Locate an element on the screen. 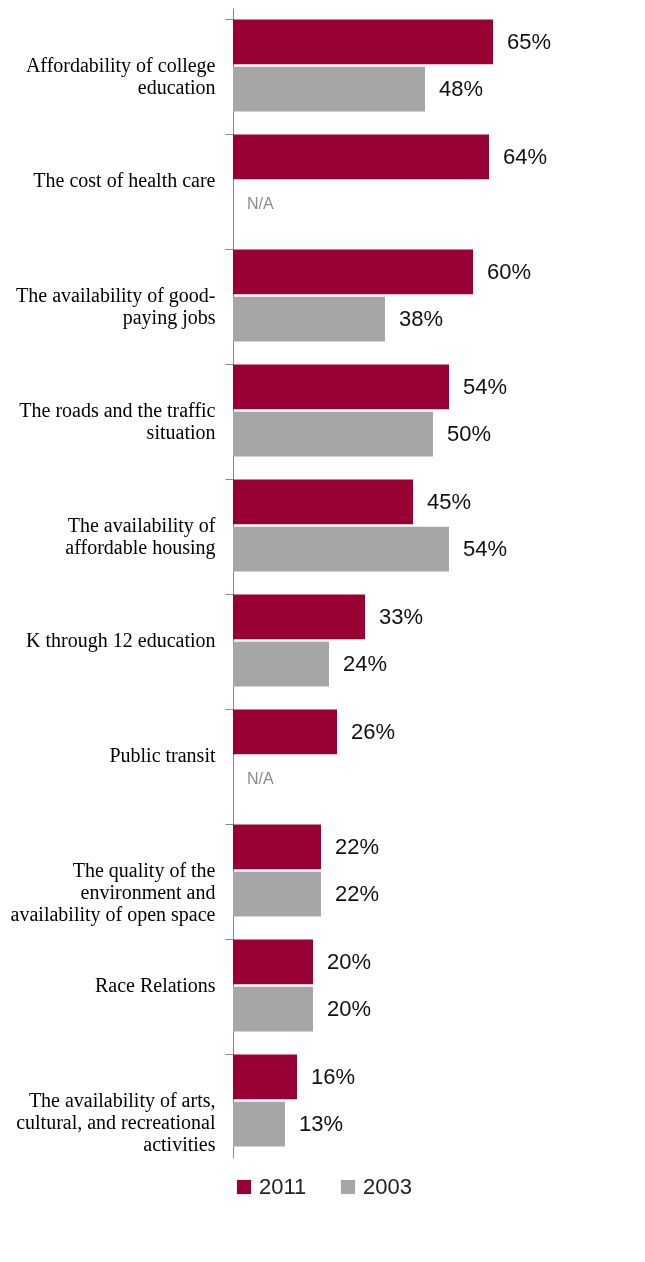  y-tick-label: The availability of affordable housing is located at coordinates (140, 536).